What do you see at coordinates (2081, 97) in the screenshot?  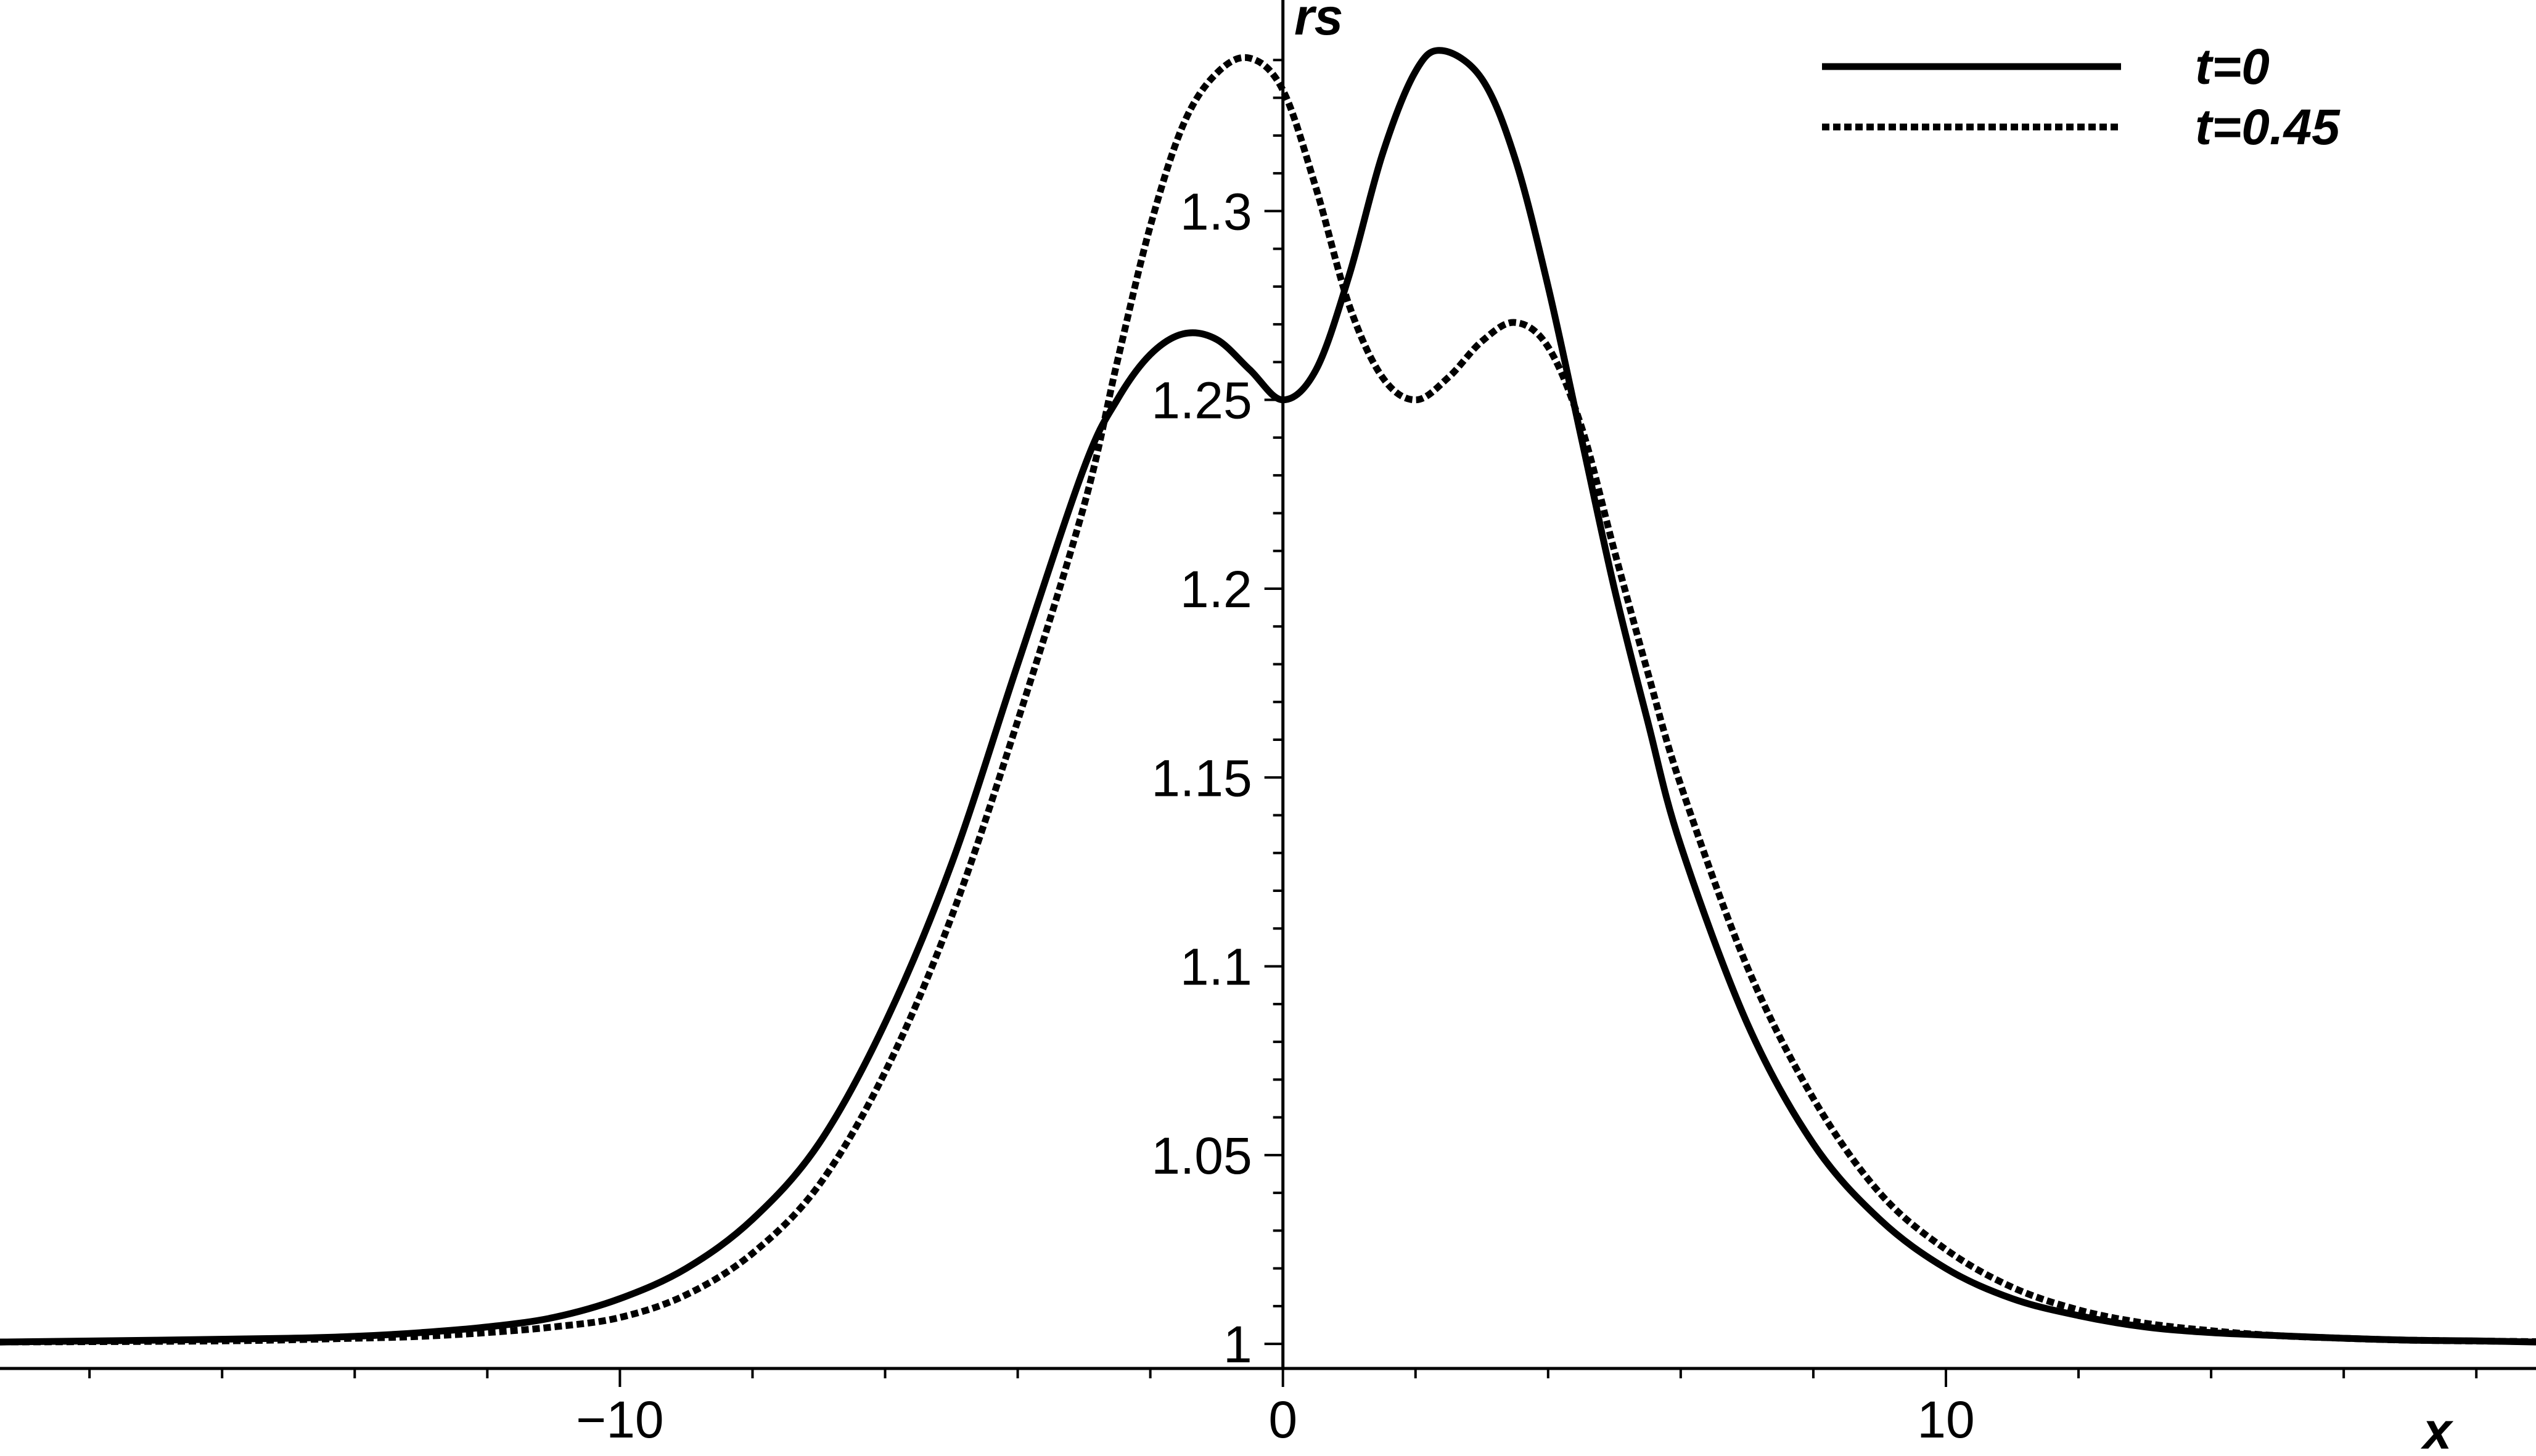 I see `legend: t=0t=0.45` at bounding box center [2081, 97].